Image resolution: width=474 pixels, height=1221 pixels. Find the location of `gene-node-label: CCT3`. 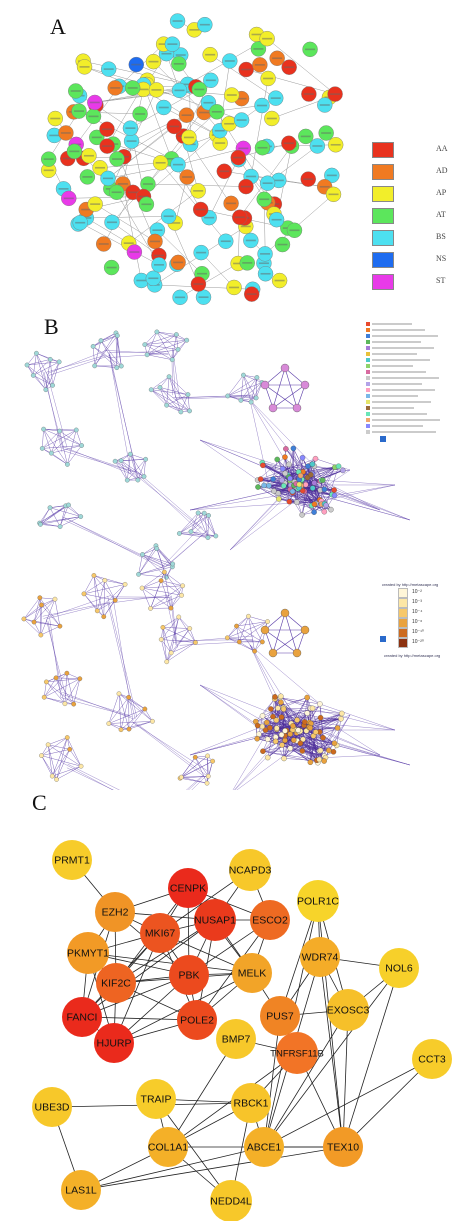

gene-node-label: CCT3 is located at coordinates (432, 1060).